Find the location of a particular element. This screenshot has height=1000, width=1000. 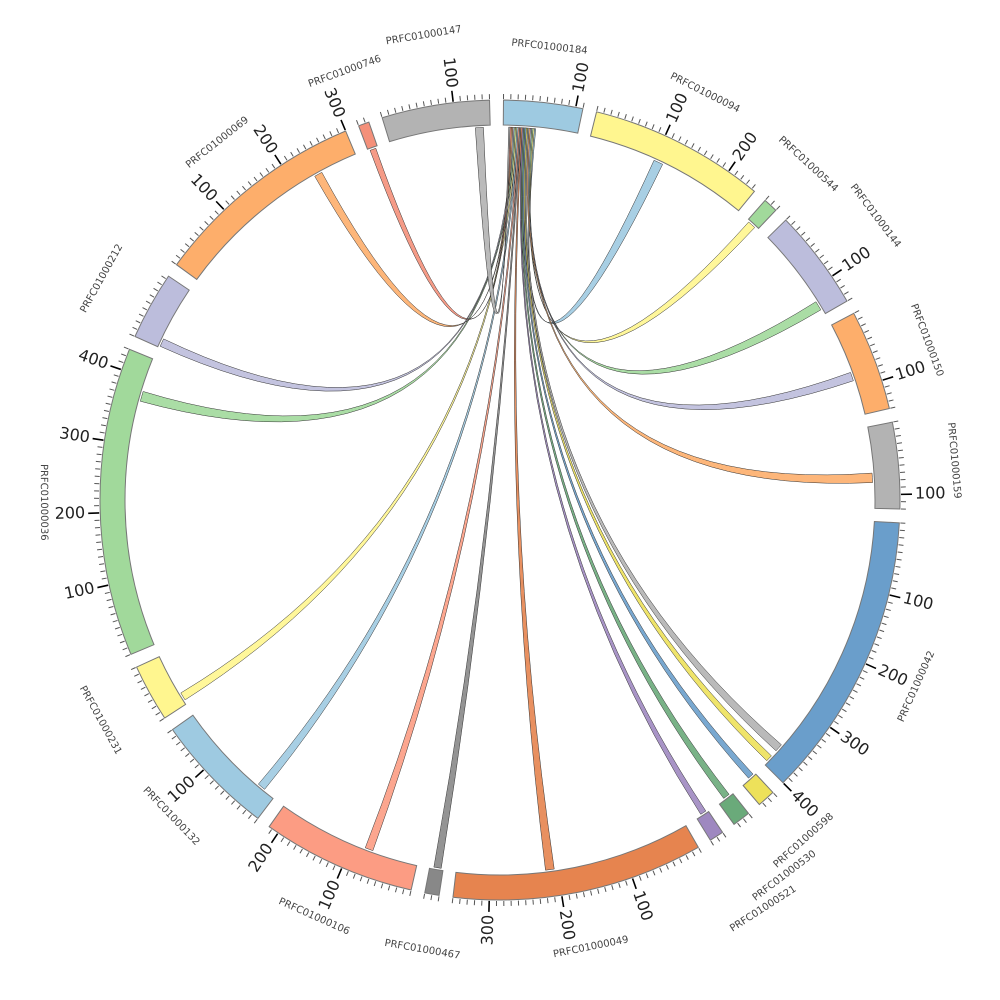

link-PRFC01000159 is located at coordinates (699, 305).